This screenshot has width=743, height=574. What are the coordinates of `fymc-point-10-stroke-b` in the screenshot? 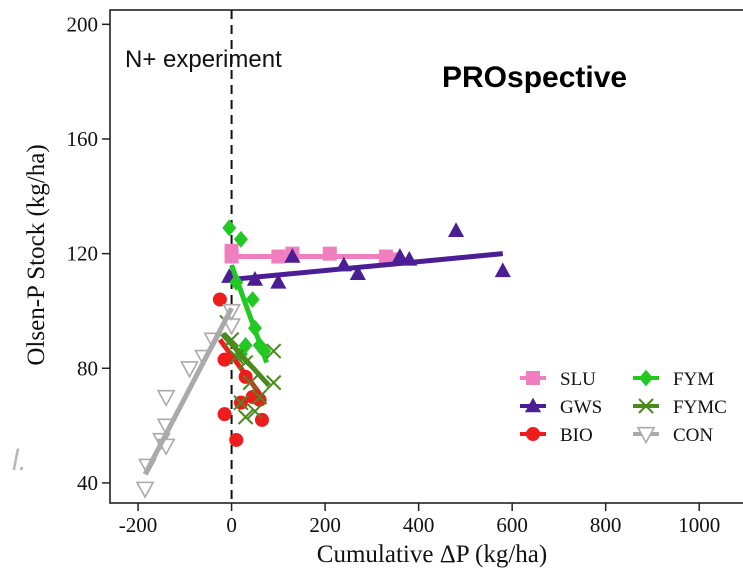 It's located at (255, 411).